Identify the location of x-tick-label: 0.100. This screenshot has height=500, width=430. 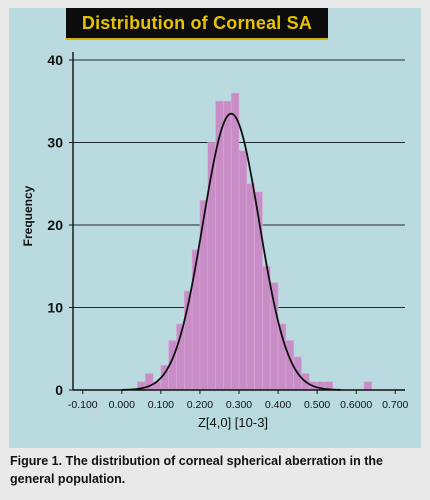
(161, 405).